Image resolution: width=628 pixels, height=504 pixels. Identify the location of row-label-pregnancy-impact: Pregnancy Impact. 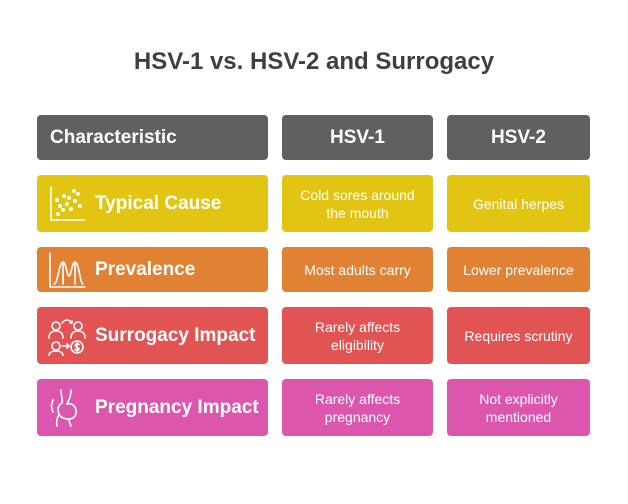
(152, 407).